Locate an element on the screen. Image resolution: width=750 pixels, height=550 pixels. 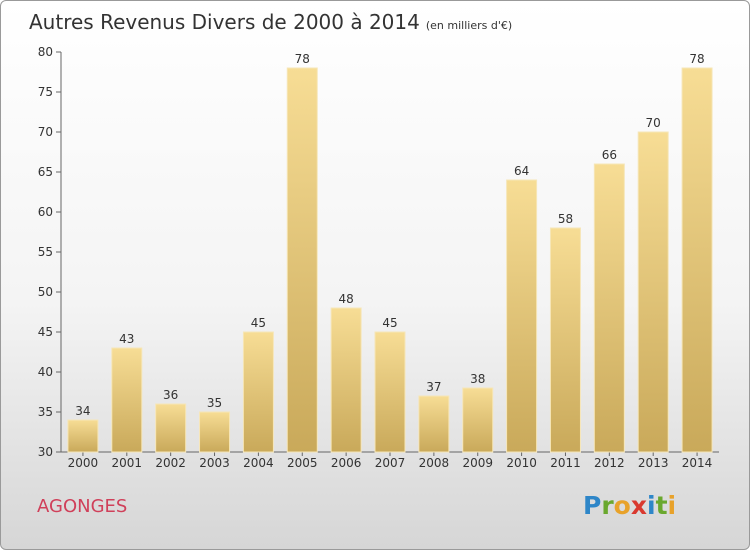
y-tick-label: 30 is located at coordinates (45, 452).